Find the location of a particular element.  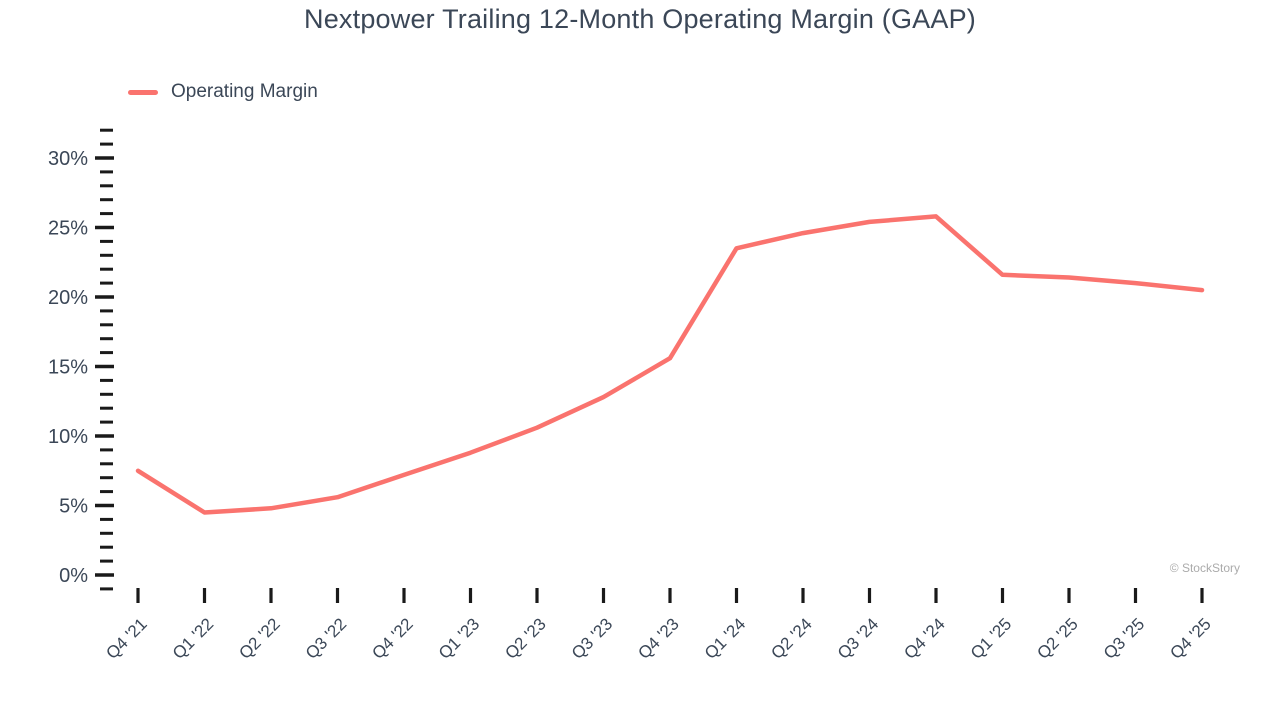

x-tick-label: Q1 '22 is located at coordinates (193, 638).